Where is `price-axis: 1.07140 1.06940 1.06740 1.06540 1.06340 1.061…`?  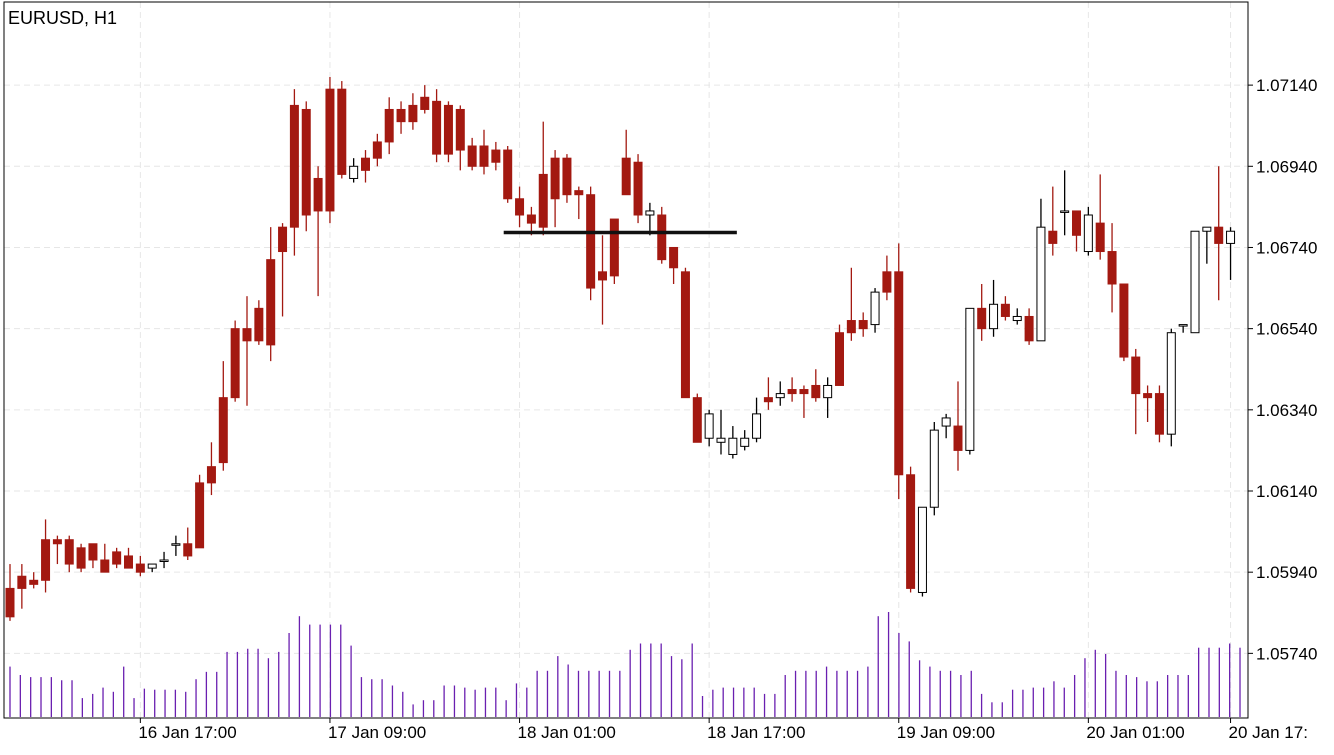
price-axis: 1.07140 1.06940 1.06740 1.06540 1.06340 1.061… is located at coordinates (1282, 369).